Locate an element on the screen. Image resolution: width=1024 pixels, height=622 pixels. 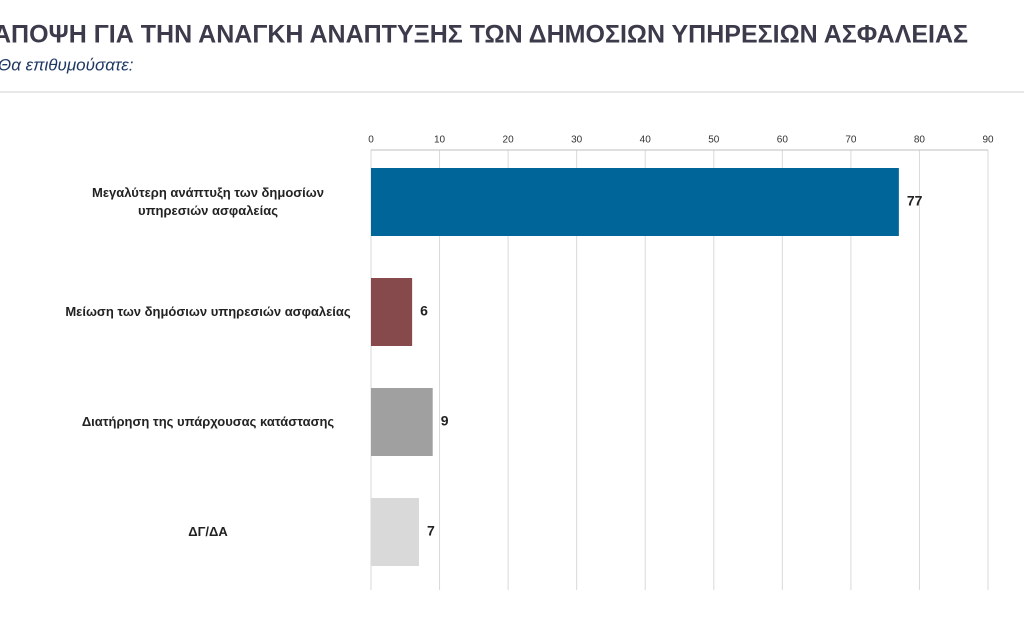
x-tick-label: 90 is located at coordinates (988, 140).